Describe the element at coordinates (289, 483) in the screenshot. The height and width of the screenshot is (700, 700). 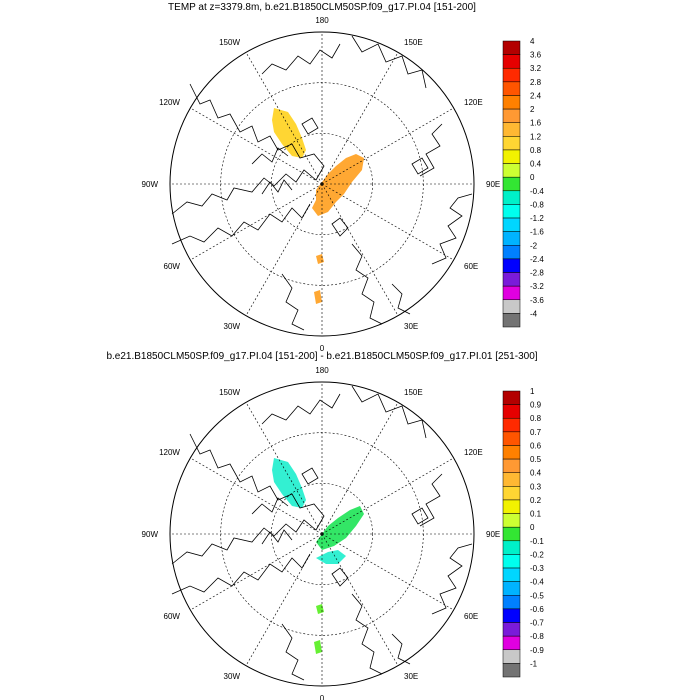
I see `diff-north-america` at that location.